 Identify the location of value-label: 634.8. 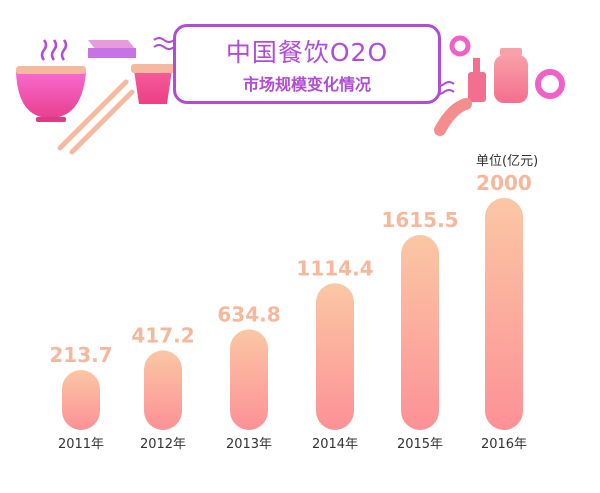
(248, 314).